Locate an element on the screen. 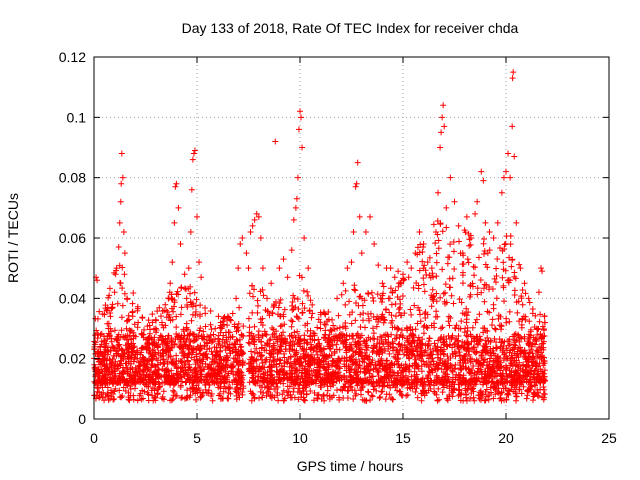 The height and width of the screenshot is (480, 640). x-tick-label: 5 is located at coordinates (197, 438).